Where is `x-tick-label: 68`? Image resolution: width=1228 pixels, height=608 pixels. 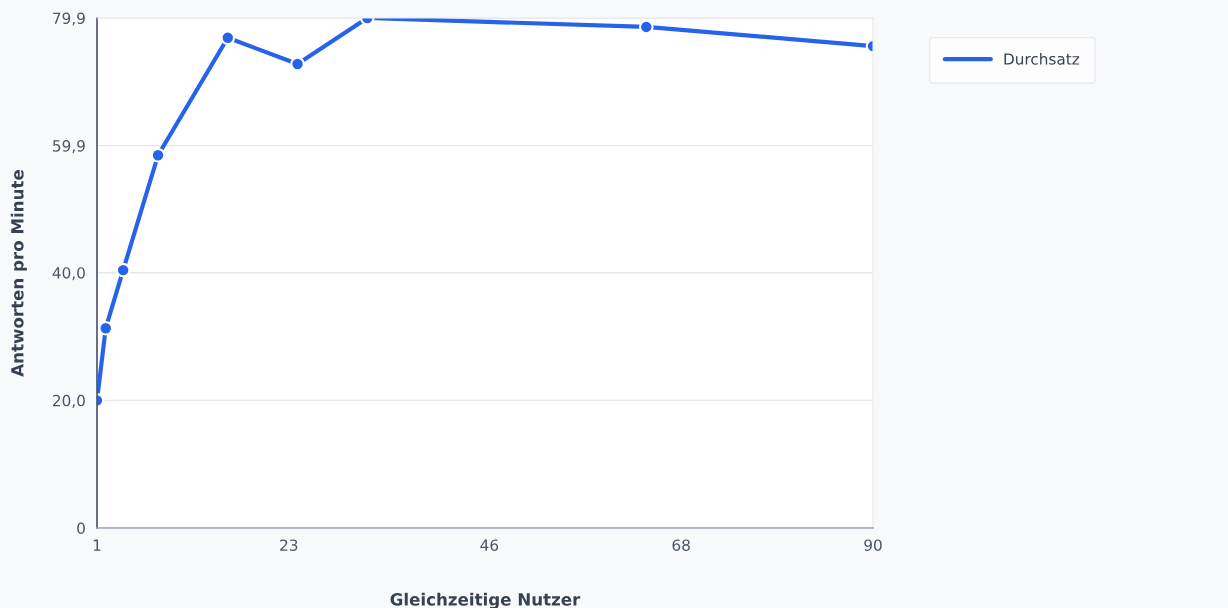
x-tick-label: 68 is located at coordinates (681, 545).